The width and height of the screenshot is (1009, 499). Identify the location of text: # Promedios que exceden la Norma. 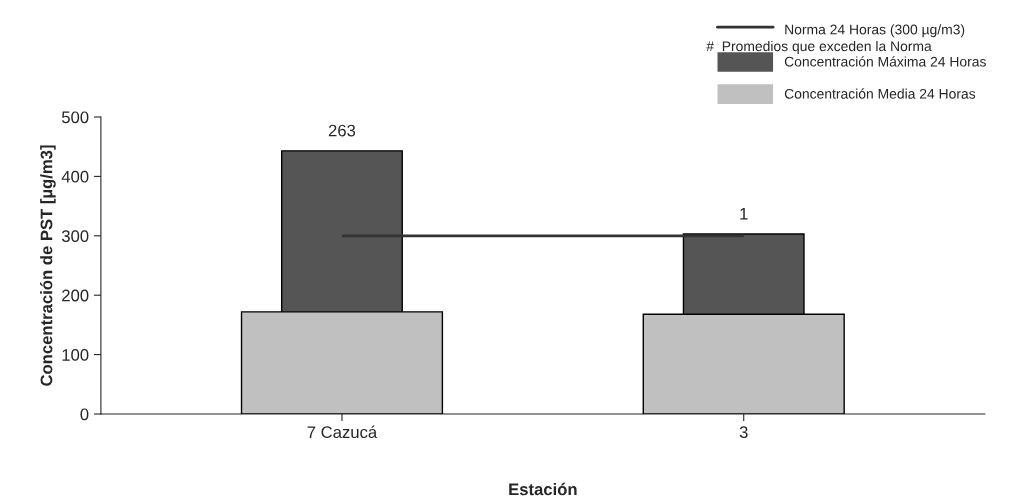
(819, 47).